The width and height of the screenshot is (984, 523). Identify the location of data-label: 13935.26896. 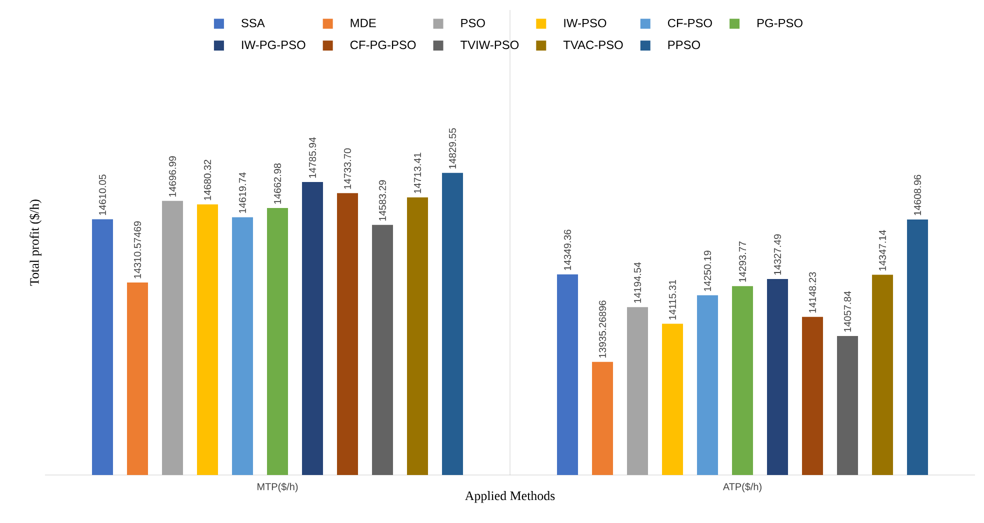
(602, 329).